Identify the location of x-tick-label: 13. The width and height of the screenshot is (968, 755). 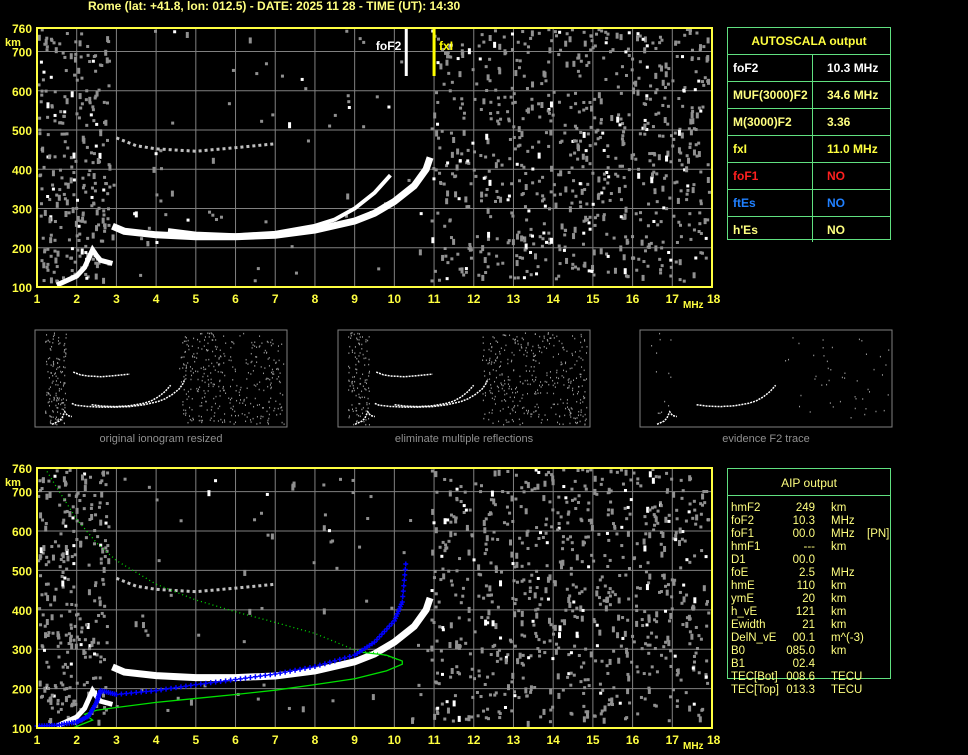
(514, 740).